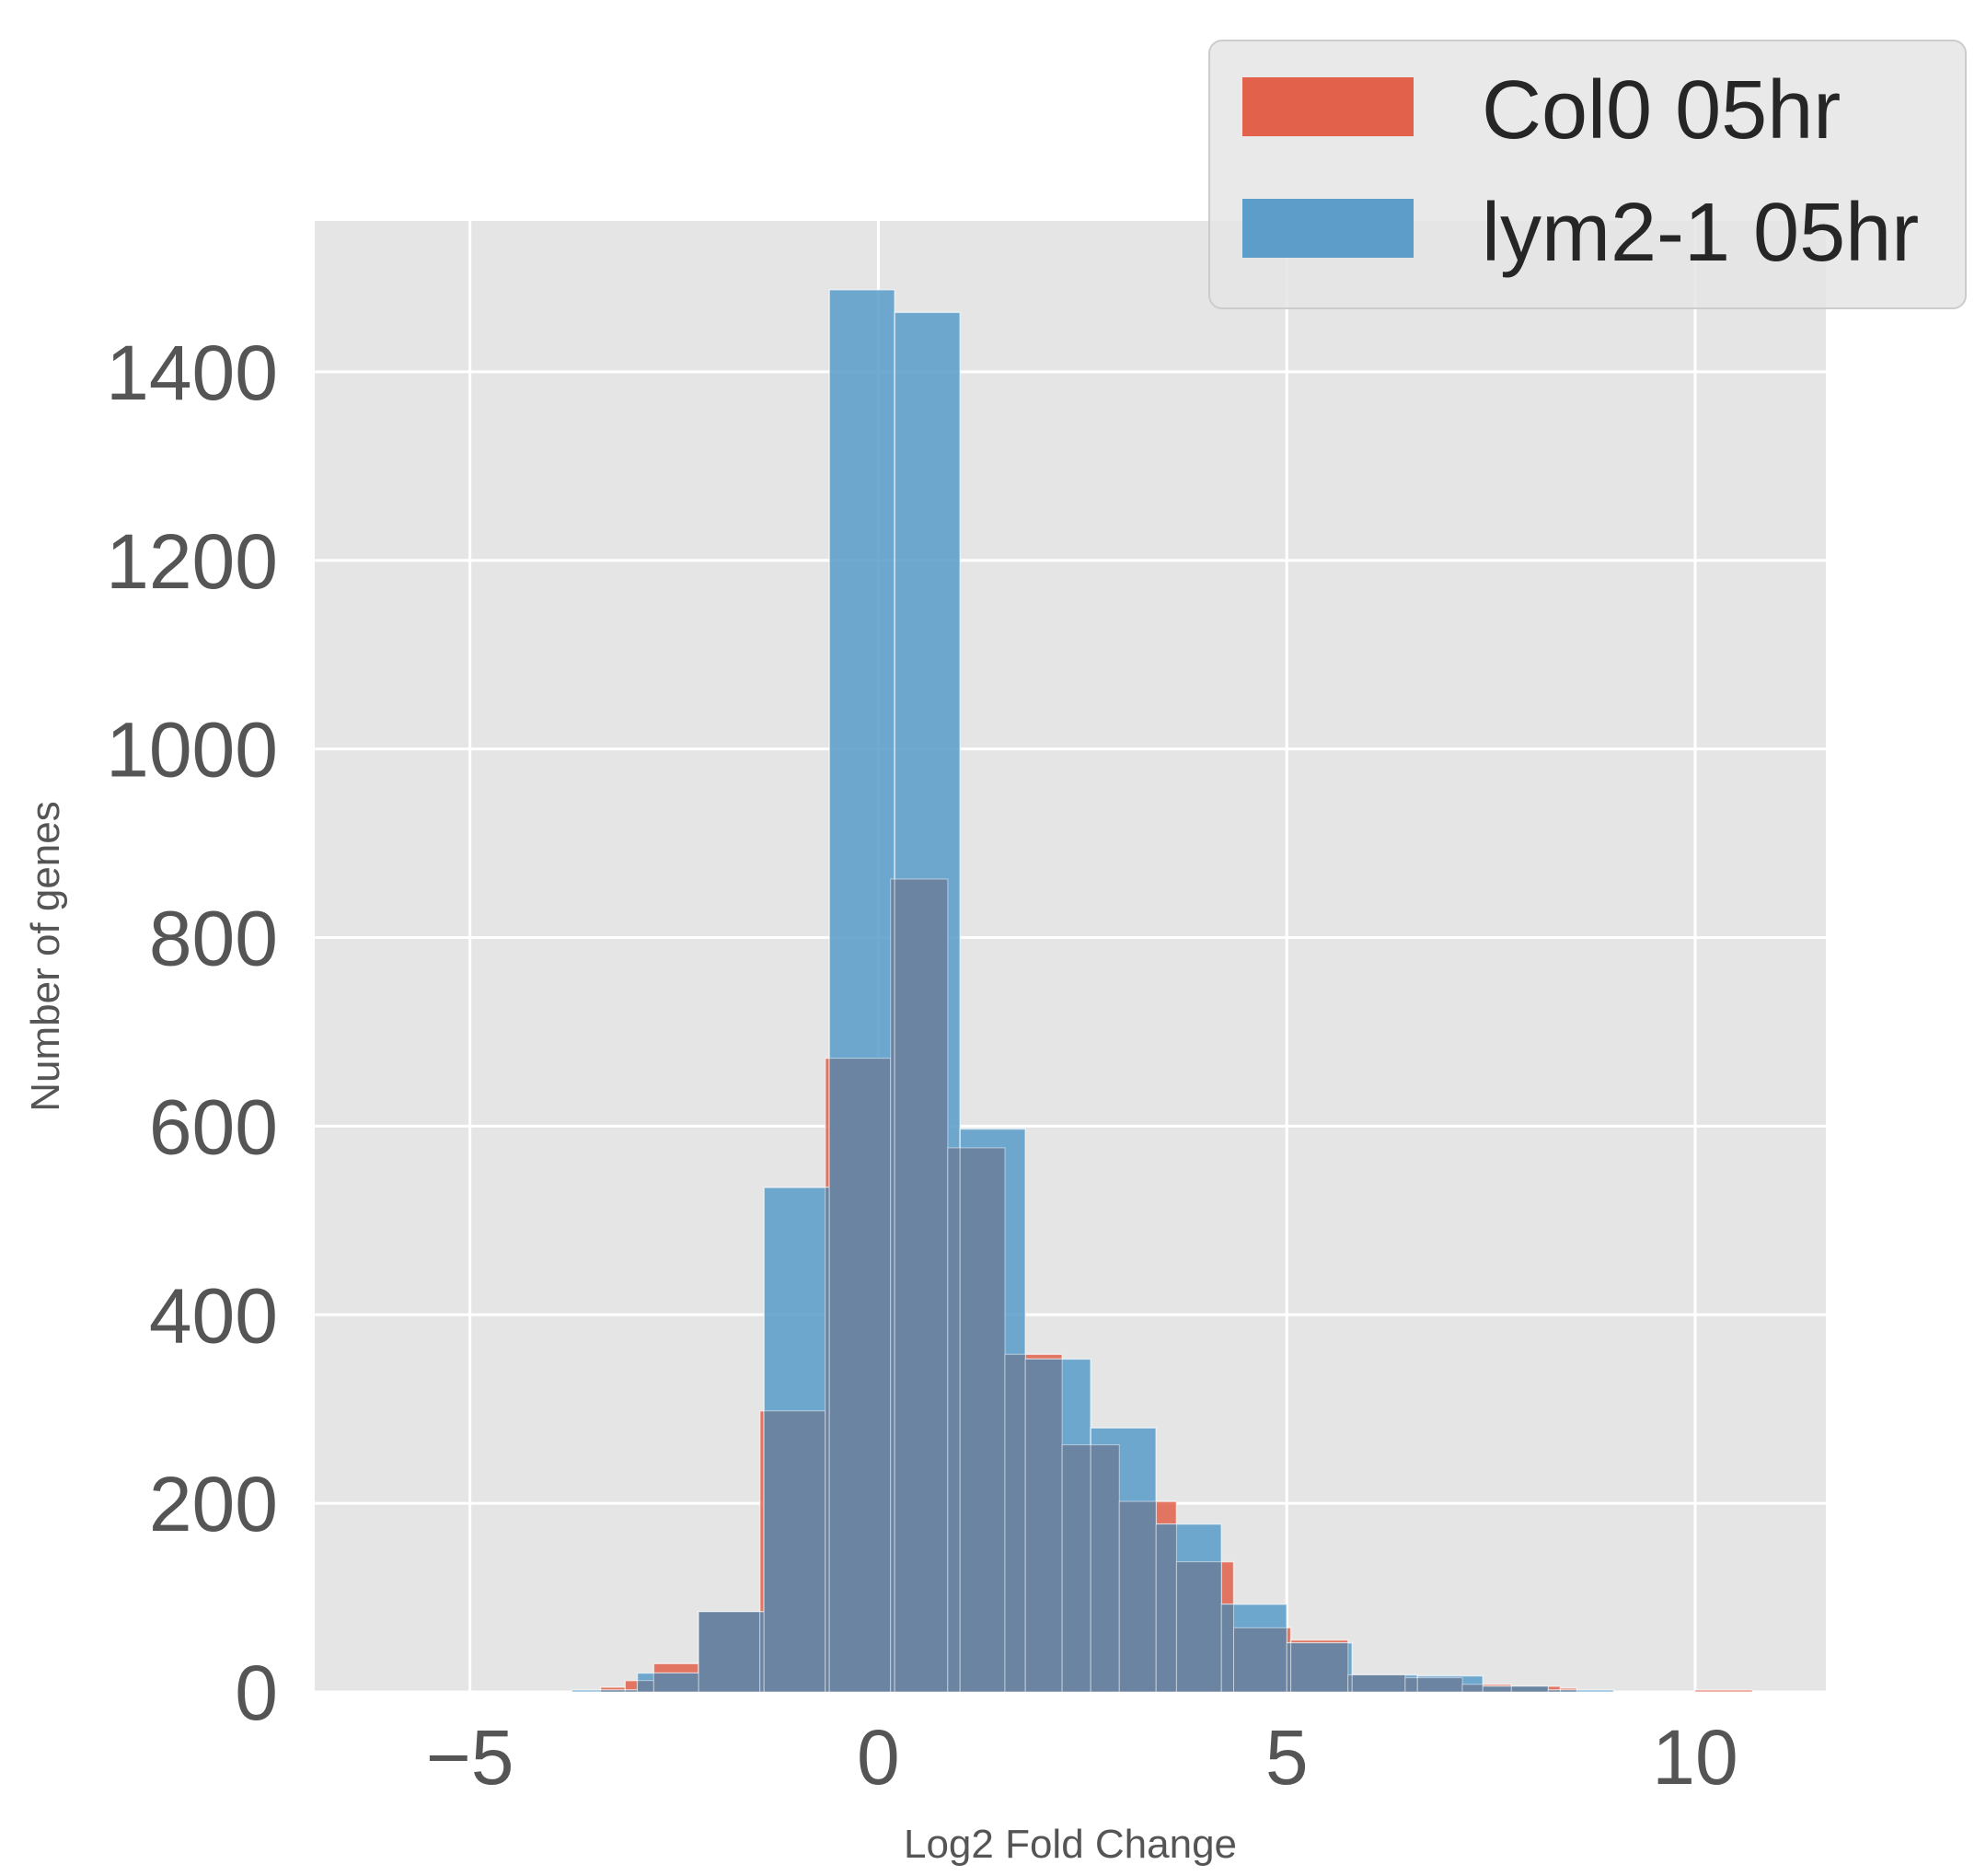 The width and height of the screenshot is (1986, 1876). What do you see at coordinates (1328, 106) in the screenshot?
I see `legend-swatch-col0` at bounding box center [1328, 106].